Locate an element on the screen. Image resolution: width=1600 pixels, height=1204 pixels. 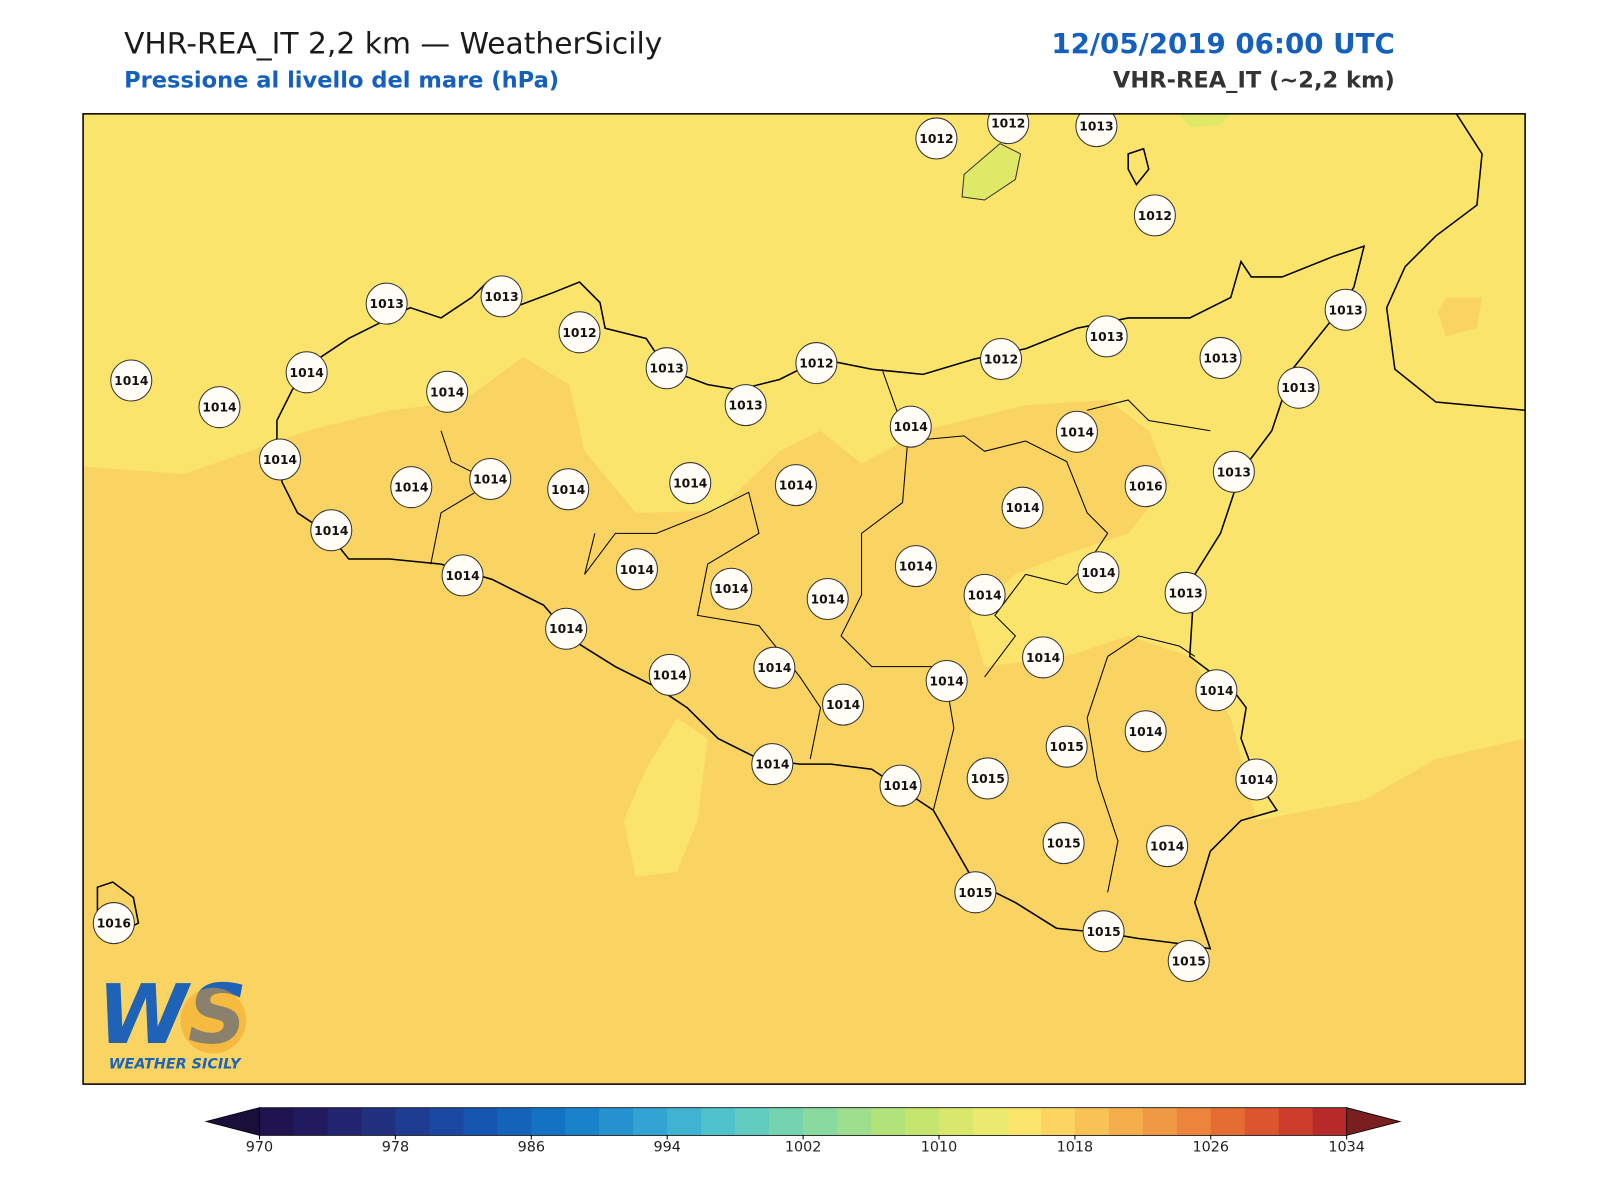
island-lipari is located at coordinates (1138, 167).